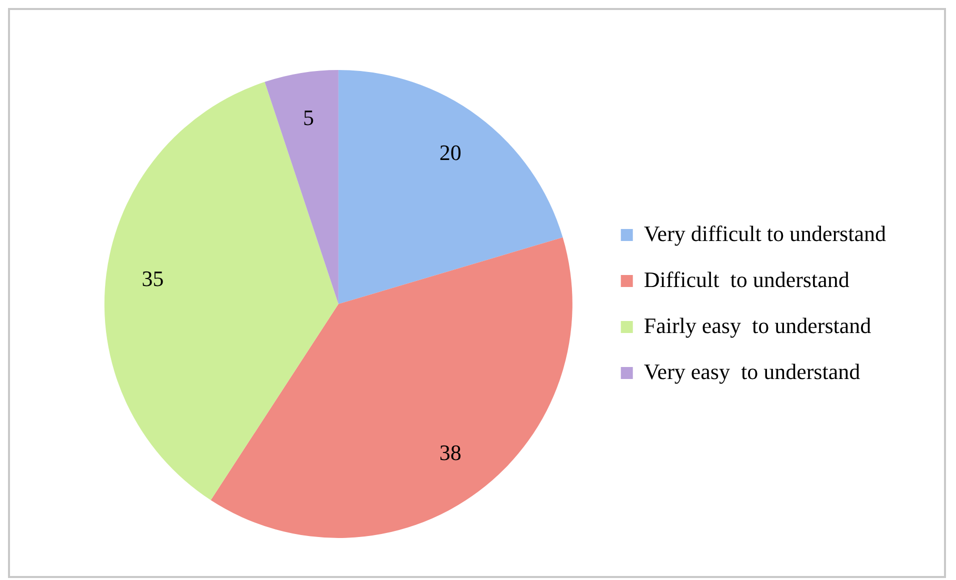  I want to click on data-label: 5, so click(308, 117).